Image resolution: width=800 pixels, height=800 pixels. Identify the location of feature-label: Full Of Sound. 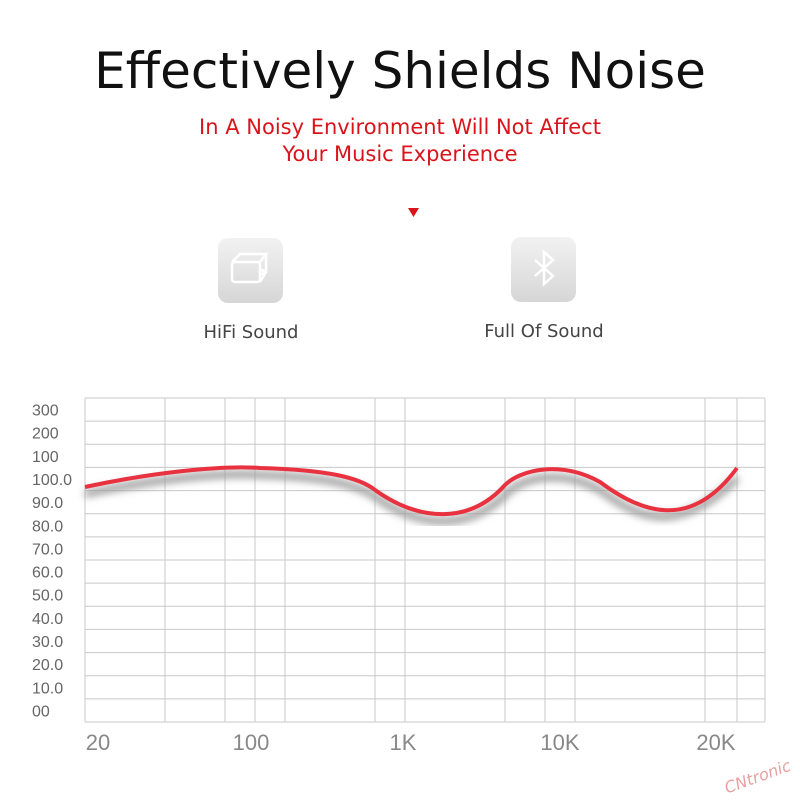
(543, 331).